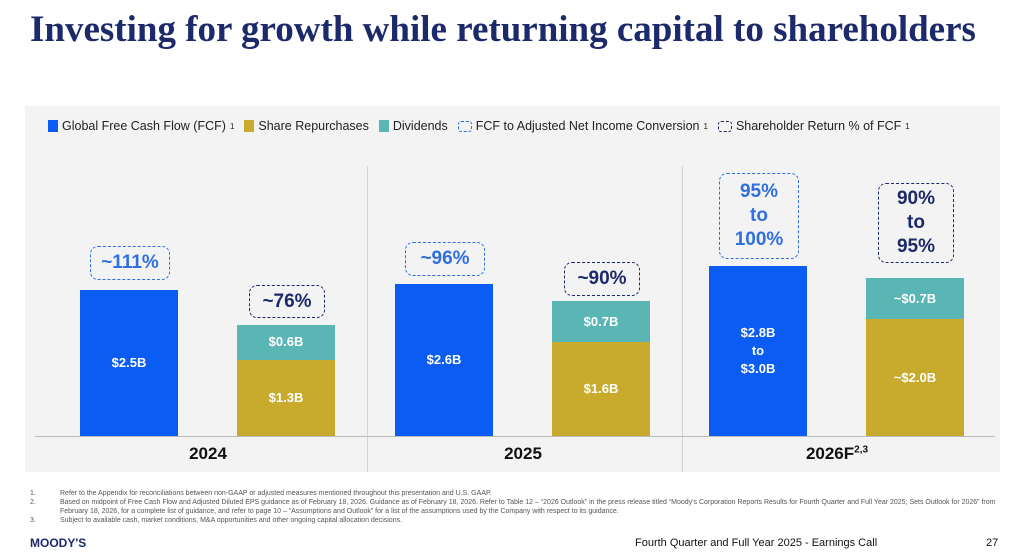  I want to click on x-tick-text: 2024, so click(208, 453).